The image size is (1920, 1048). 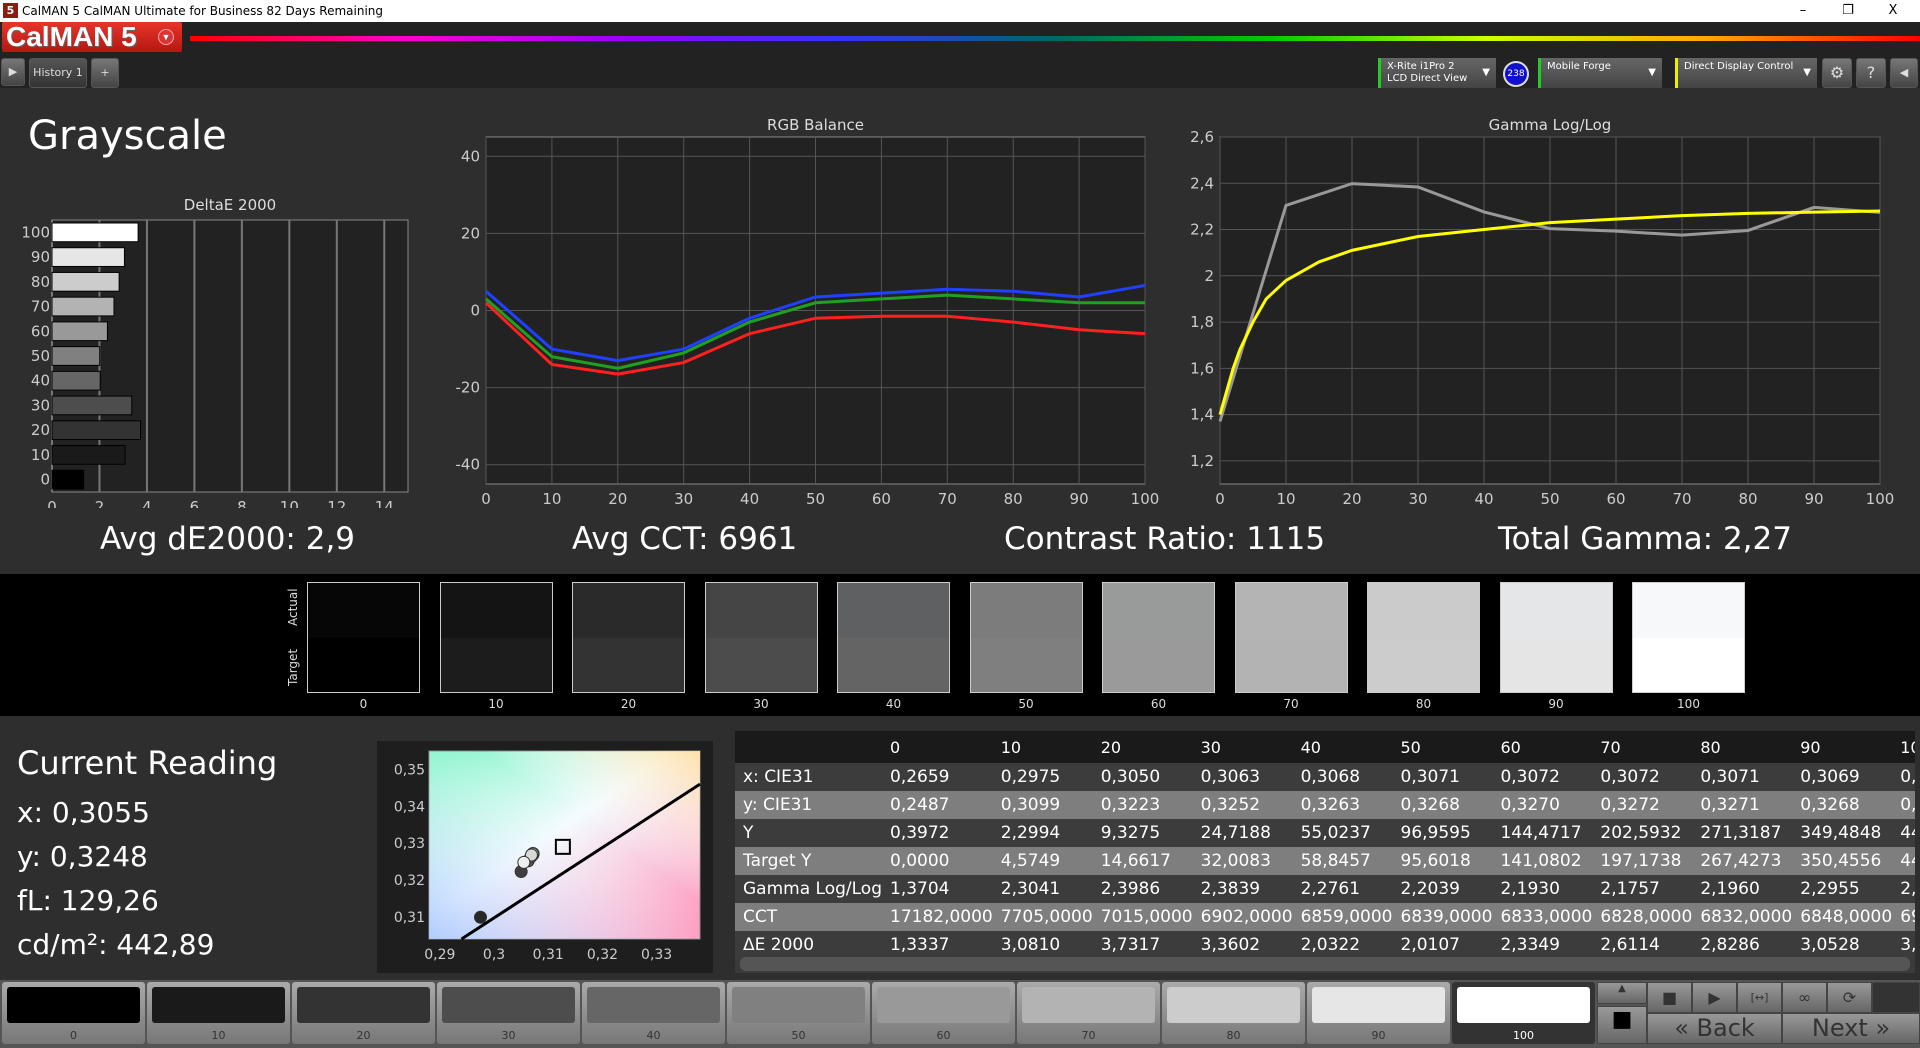 I want to click on close-button: X, so click(x=1893, y=10).